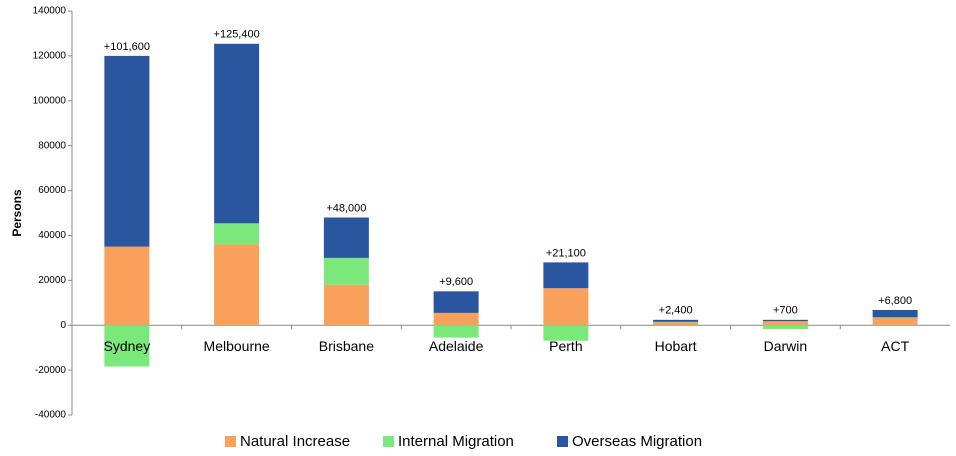  What do you see at coordinates (52, 145) in the screenshot?
I see `y-tick-label: 80000` at bounding box center [52, 145].